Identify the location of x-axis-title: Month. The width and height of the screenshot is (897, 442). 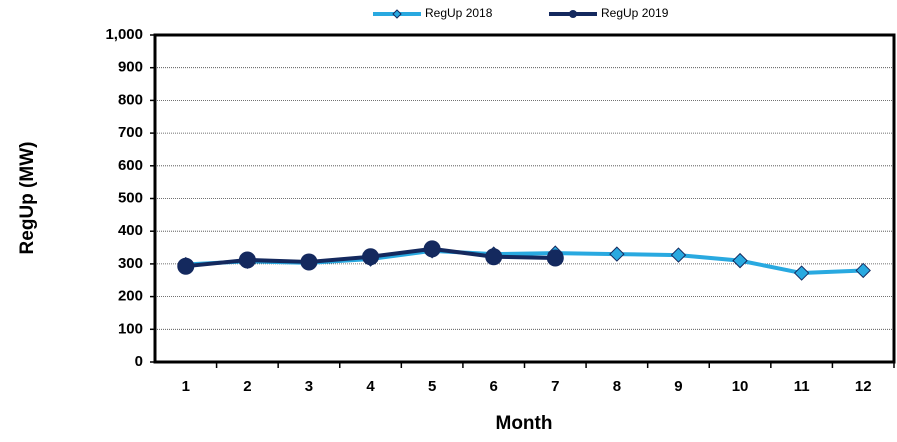
(524, 423).